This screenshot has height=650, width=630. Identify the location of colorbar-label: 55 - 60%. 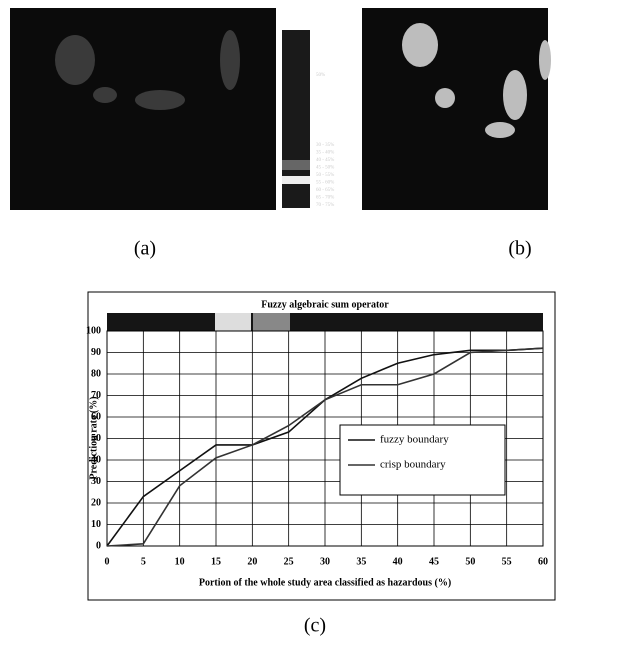
(325, 183).